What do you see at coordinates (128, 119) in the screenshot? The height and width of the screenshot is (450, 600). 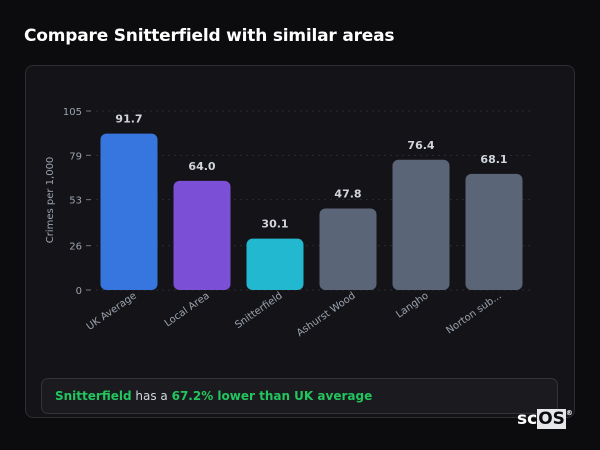 I see `bar-value-label: 91.7` at bounding box center [128, 119].